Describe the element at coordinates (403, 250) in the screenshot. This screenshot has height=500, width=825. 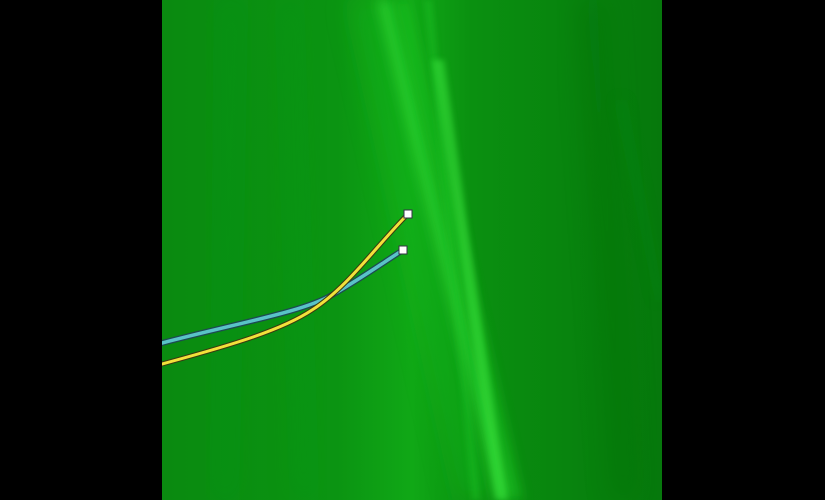
I see `teal-path-handle` at that location.